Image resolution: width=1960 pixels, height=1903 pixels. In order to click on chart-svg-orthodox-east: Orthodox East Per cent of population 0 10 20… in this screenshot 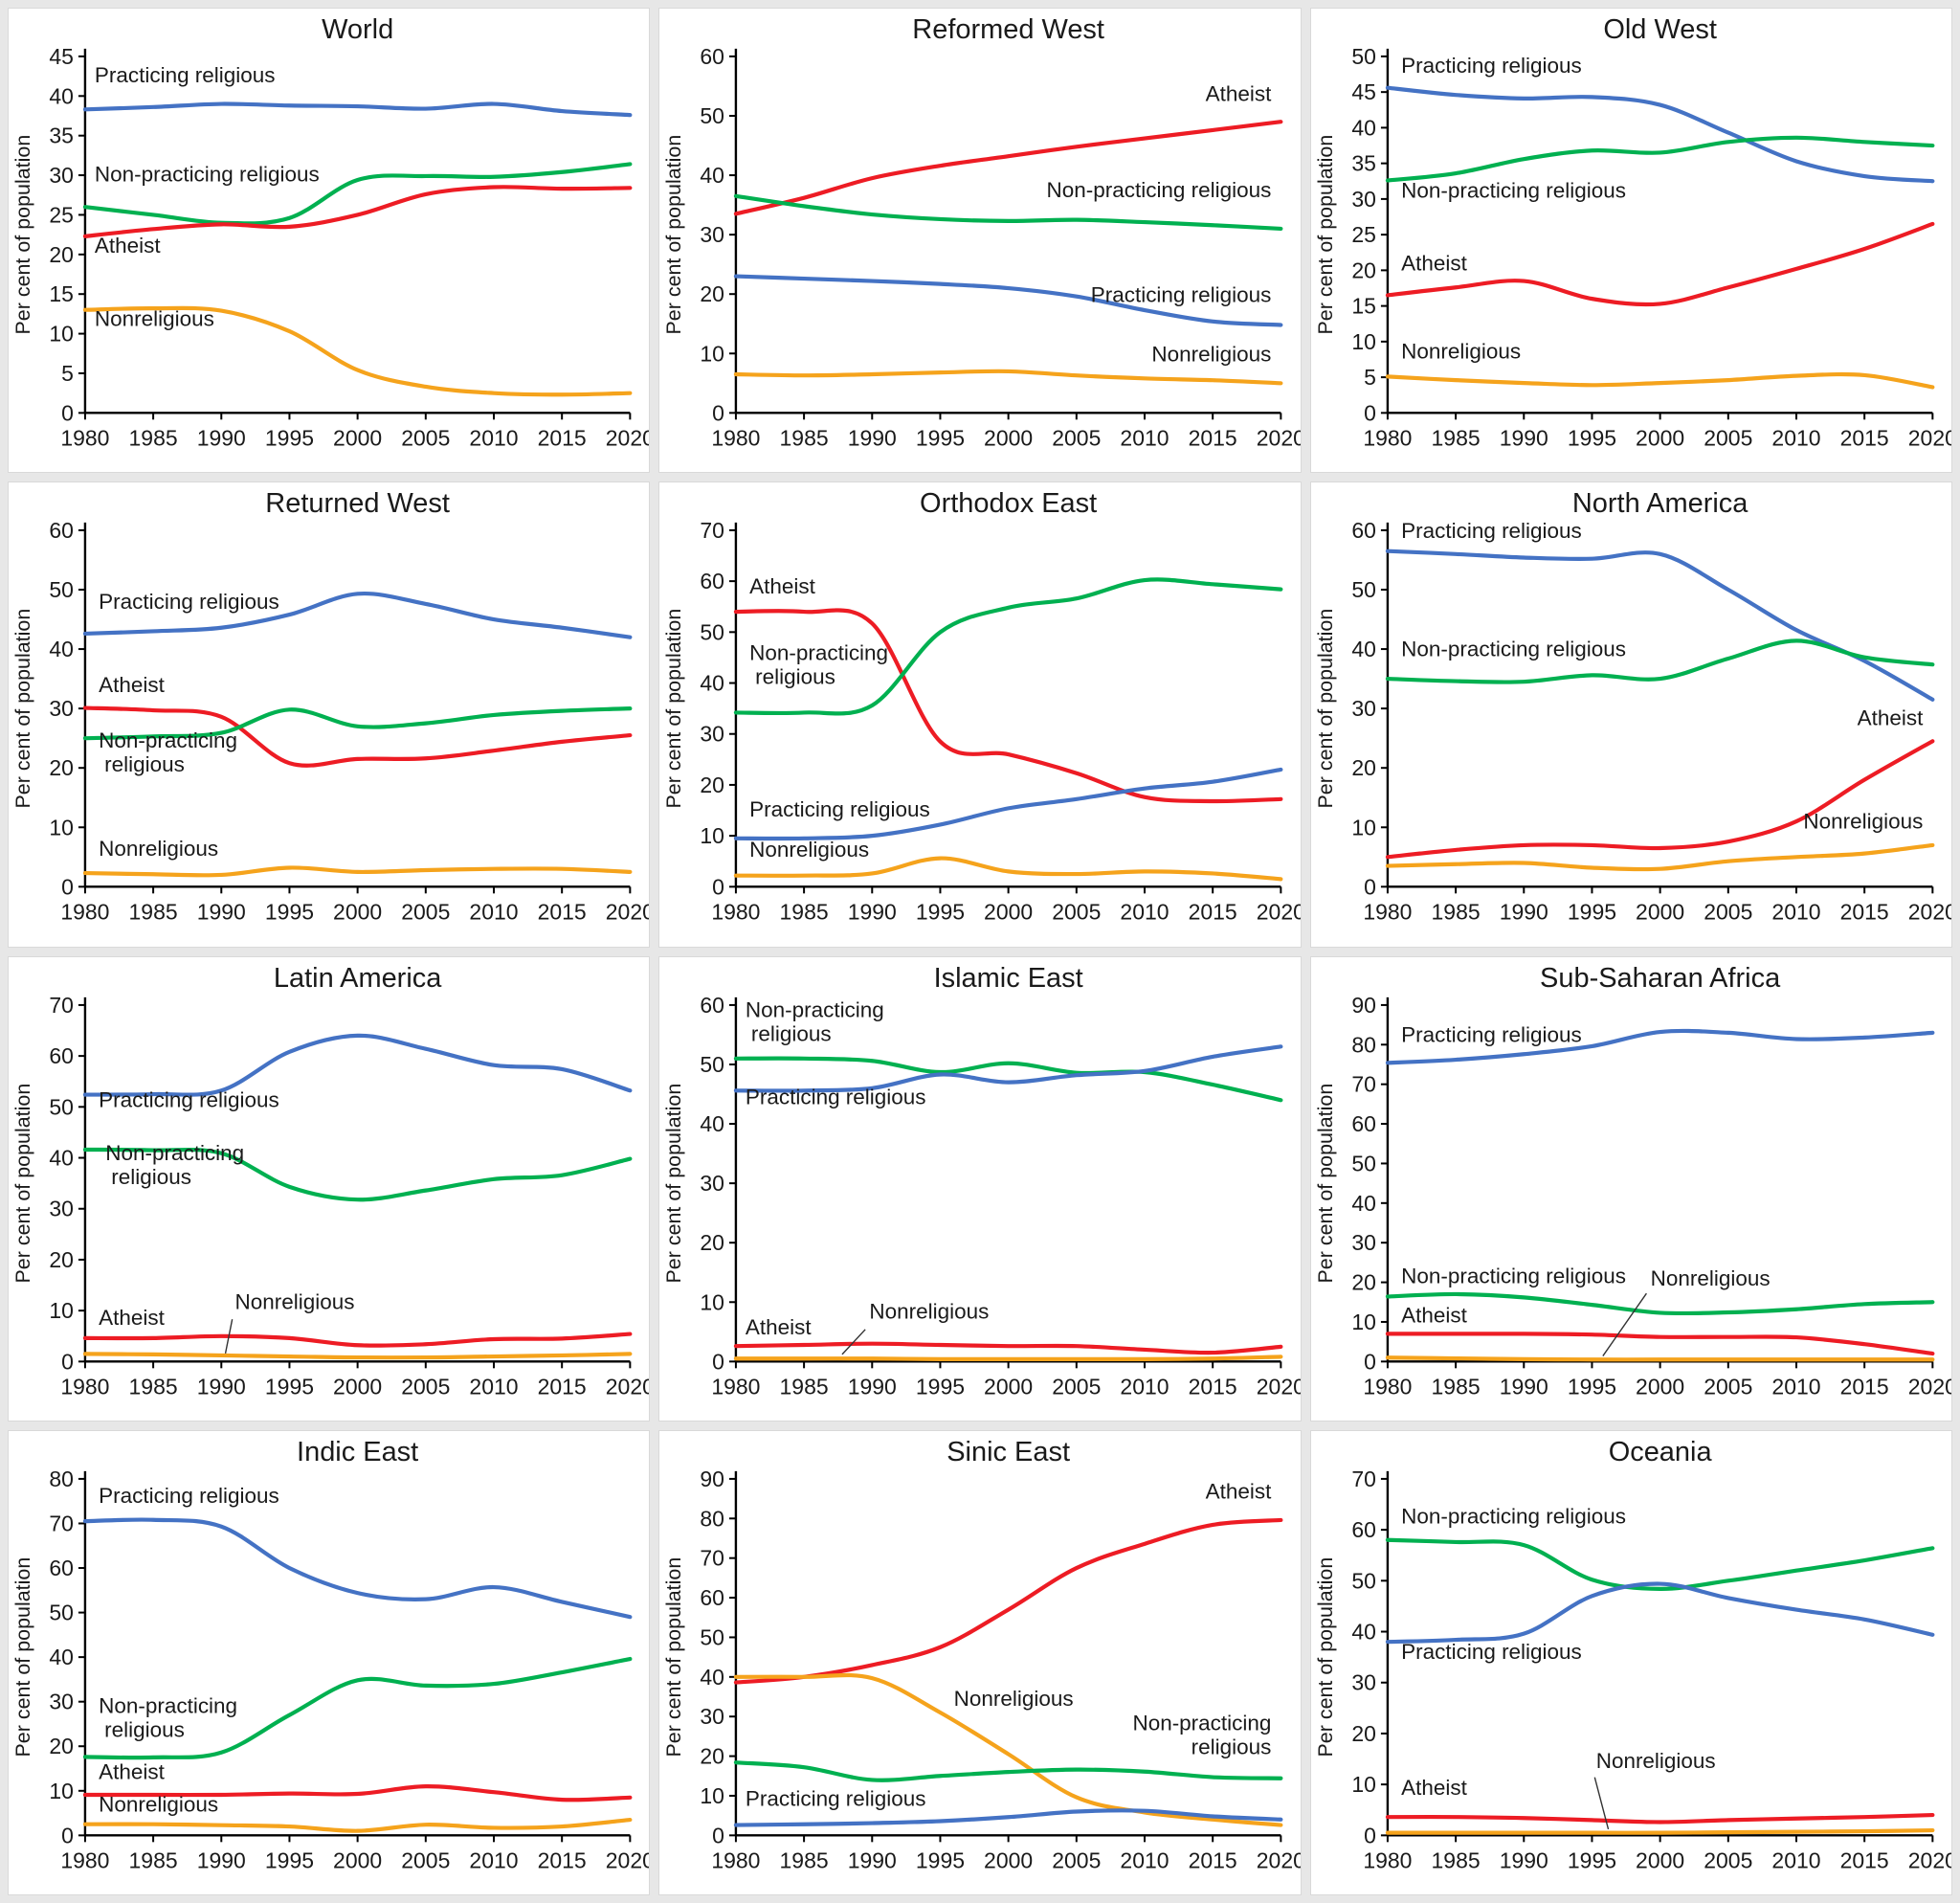, I will do `click(981, 706)`.